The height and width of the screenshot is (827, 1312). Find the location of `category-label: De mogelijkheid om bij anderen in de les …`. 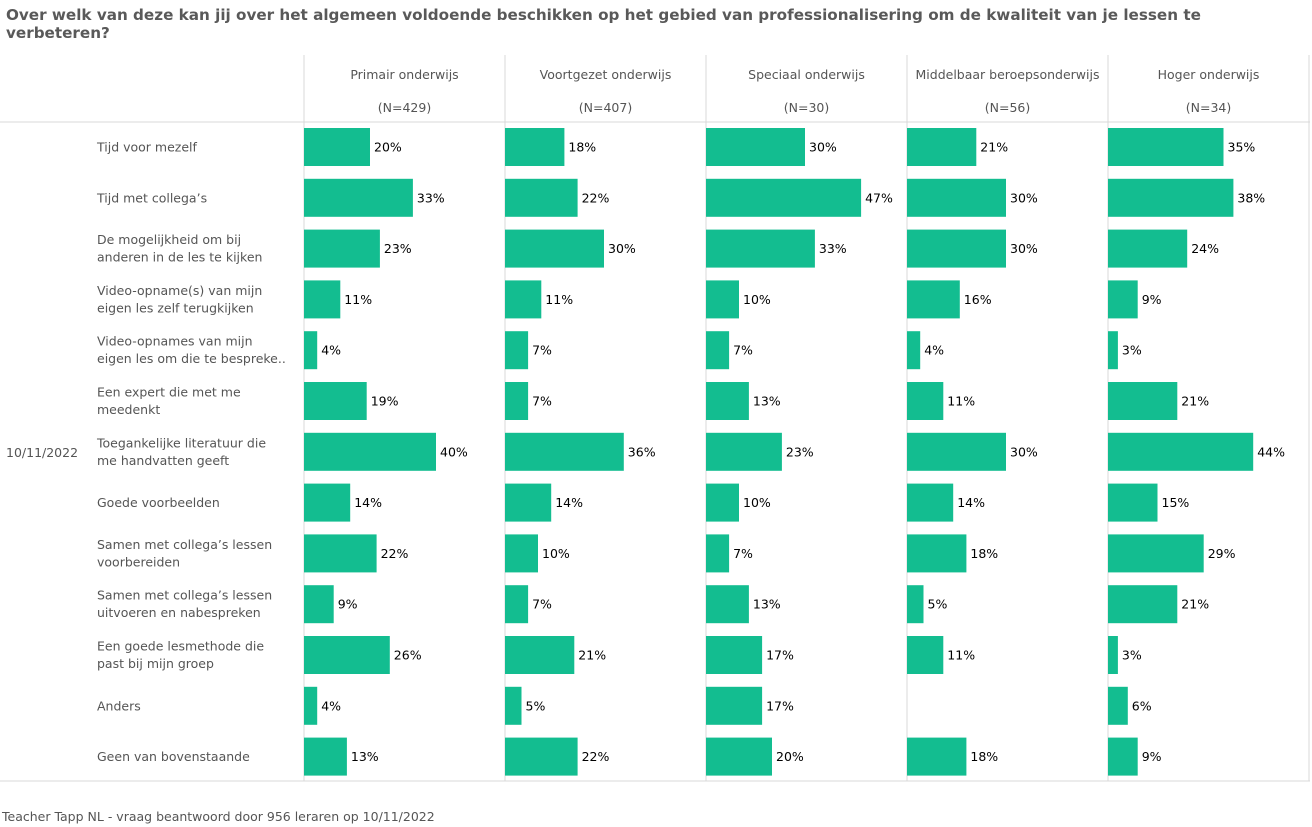

category-label: De mogelijkheid om bij anderen in de les … is located at coordinates (179, 248).